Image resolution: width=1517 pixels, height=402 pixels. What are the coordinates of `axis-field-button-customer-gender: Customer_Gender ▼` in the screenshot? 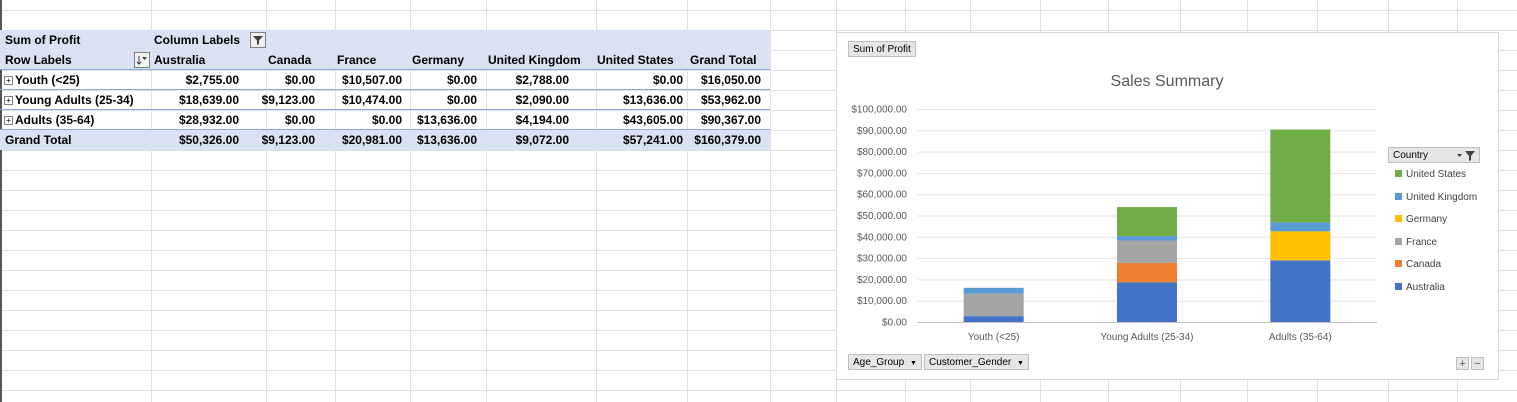 It's located at (976, 362).